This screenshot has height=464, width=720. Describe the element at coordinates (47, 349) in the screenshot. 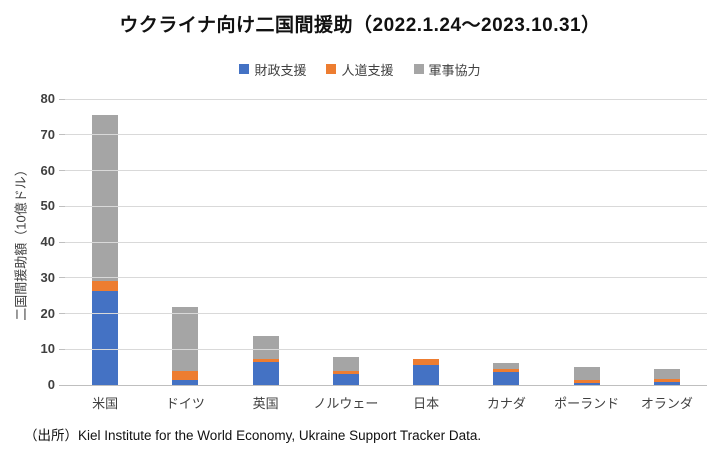

I see `y-tick-label-10: 10` at that location.